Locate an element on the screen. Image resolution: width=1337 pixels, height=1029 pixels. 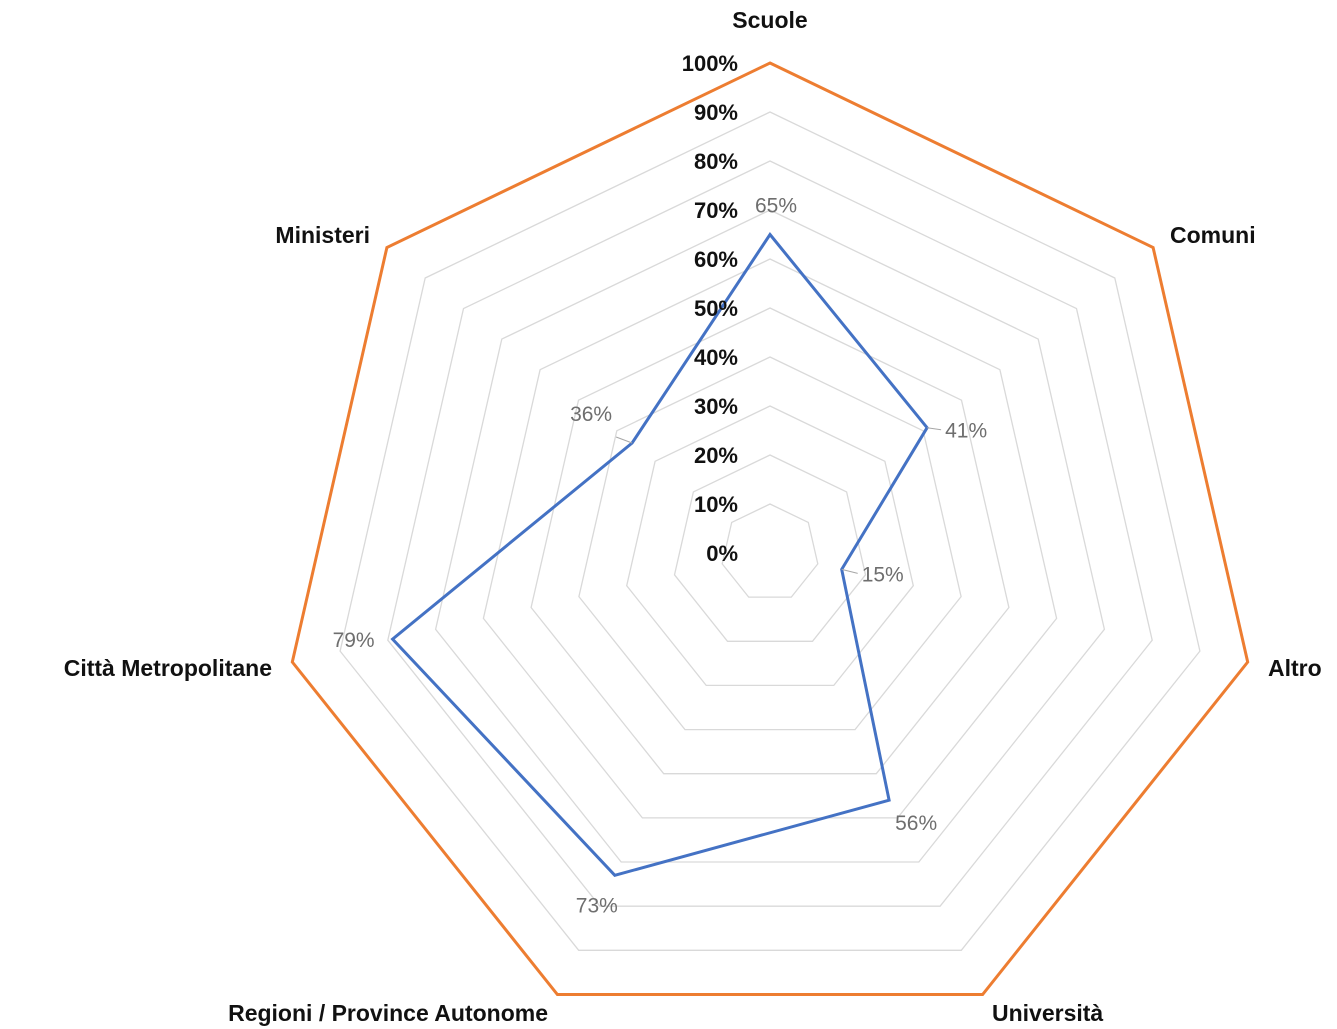
category-label: Regioni / Province Autonome is located at coordinates (388, 1013).